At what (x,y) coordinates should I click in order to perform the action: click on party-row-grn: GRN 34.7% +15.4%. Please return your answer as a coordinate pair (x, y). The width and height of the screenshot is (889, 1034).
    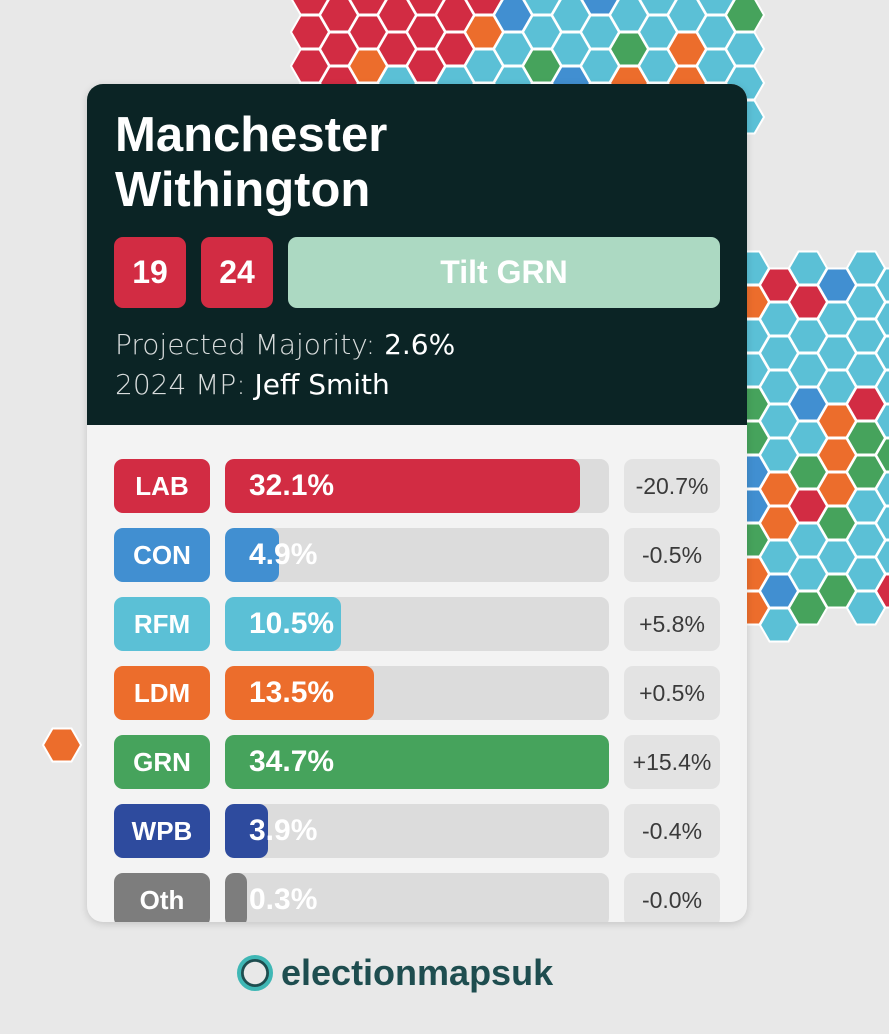
    Looking at the image, I should click on (417, 762).